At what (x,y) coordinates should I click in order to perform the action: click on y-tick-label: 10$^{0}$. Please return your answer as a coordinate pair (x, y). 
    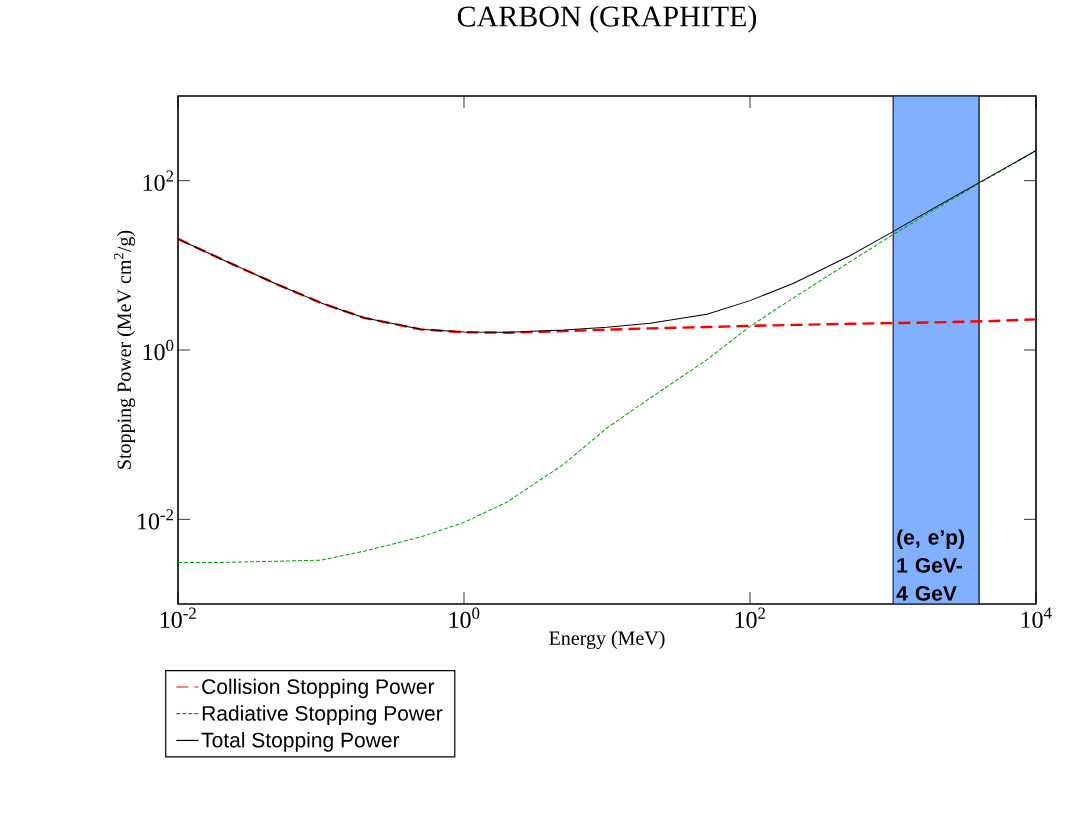
    Looking at the image, I should click on (158, 350).